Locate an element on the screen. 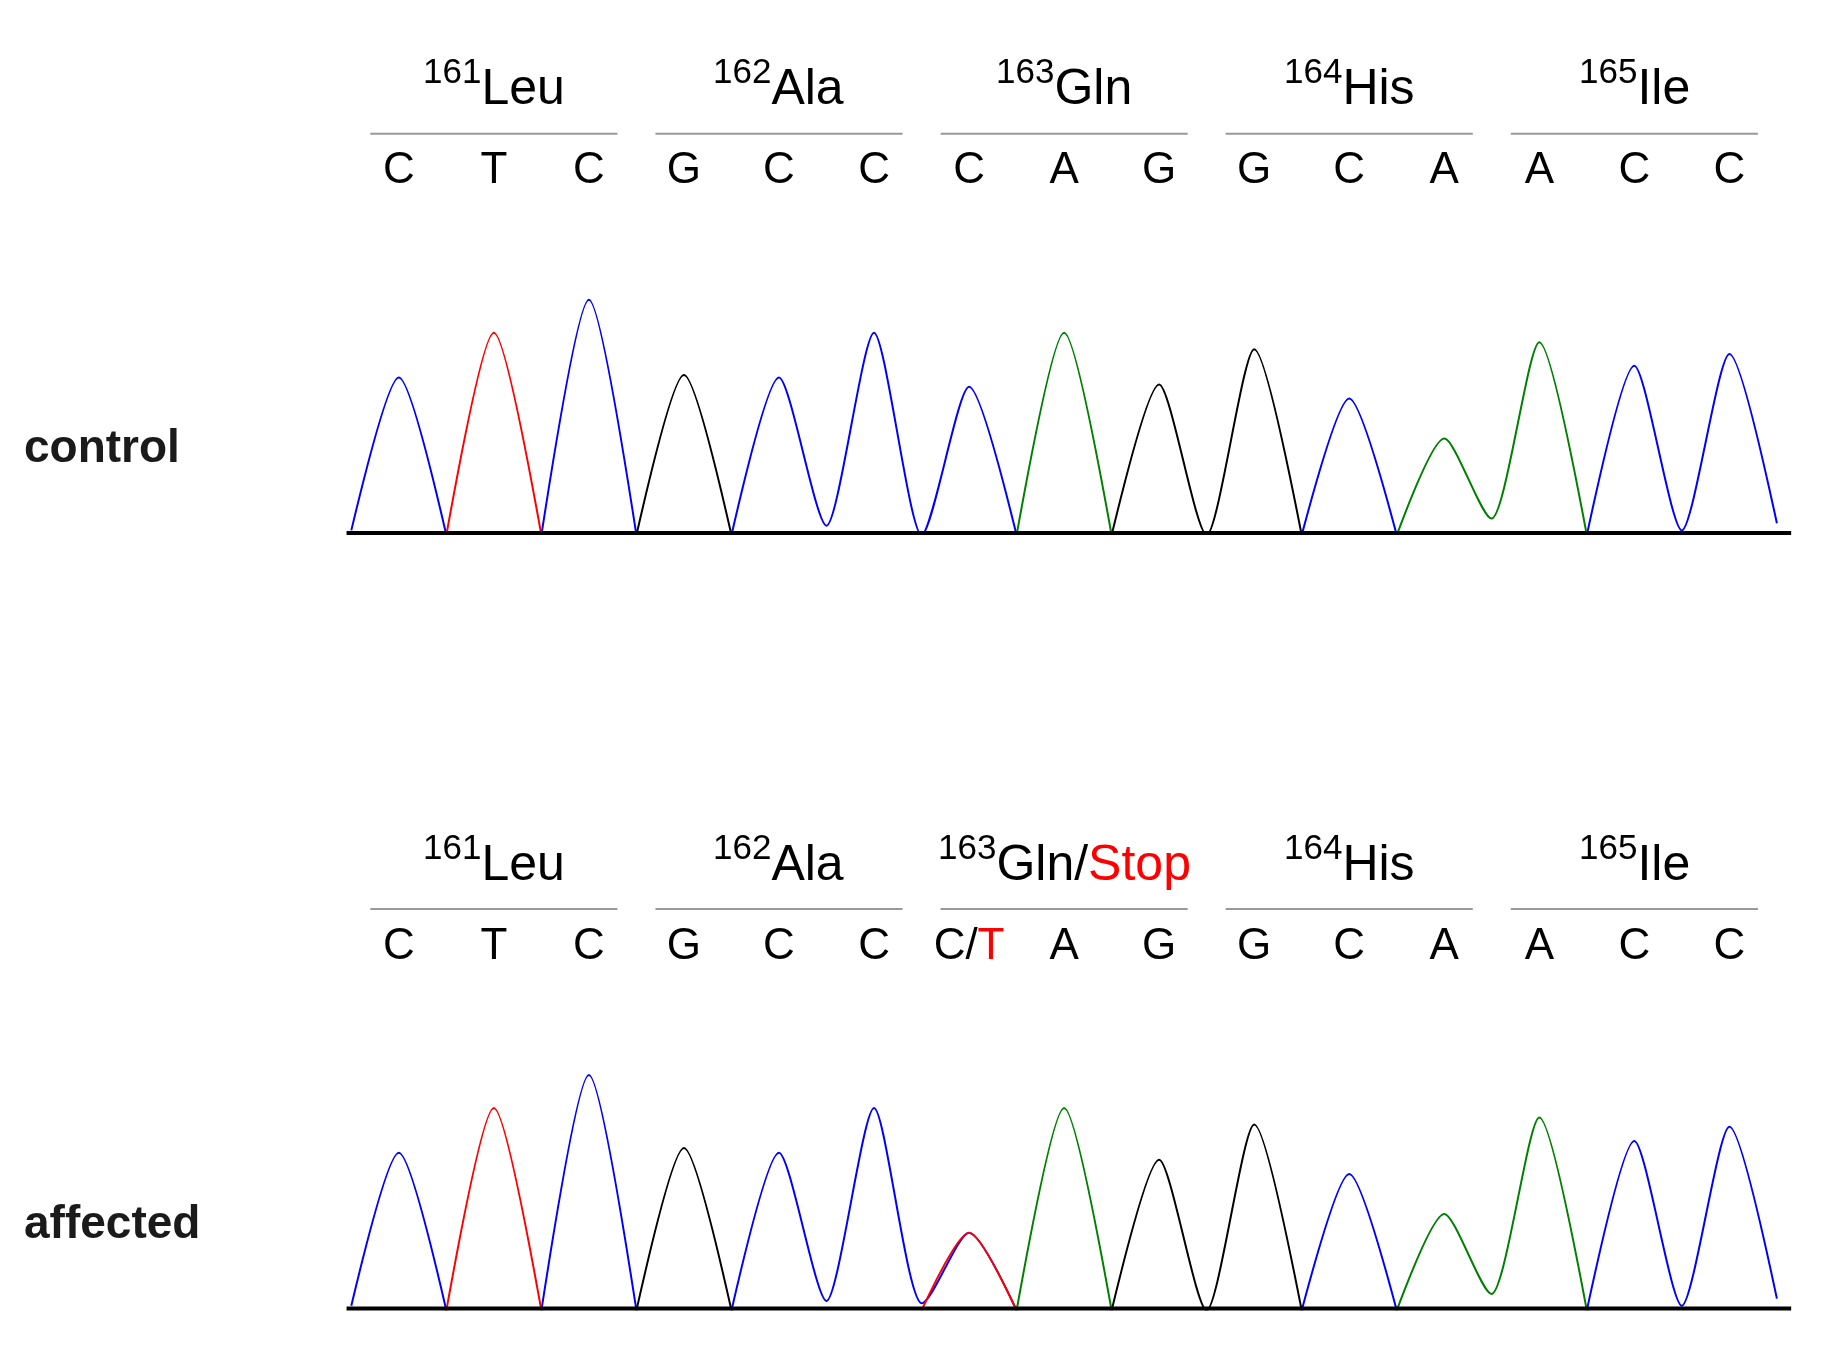 The width and height of the screenshot is (1824, 1365). text: affected is located at coordinates (112, 1222).